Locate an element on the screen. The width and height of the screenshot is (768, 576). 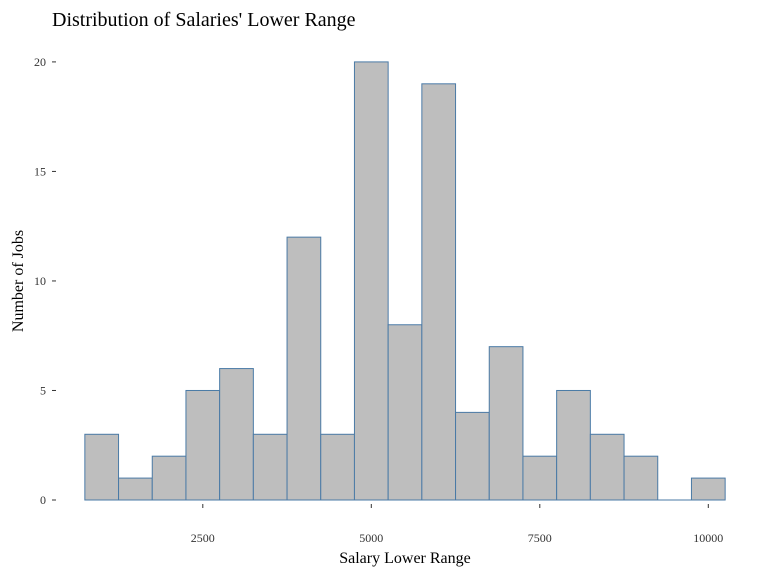
x-tick-label: 7500 is located at coordinates (540, 538).